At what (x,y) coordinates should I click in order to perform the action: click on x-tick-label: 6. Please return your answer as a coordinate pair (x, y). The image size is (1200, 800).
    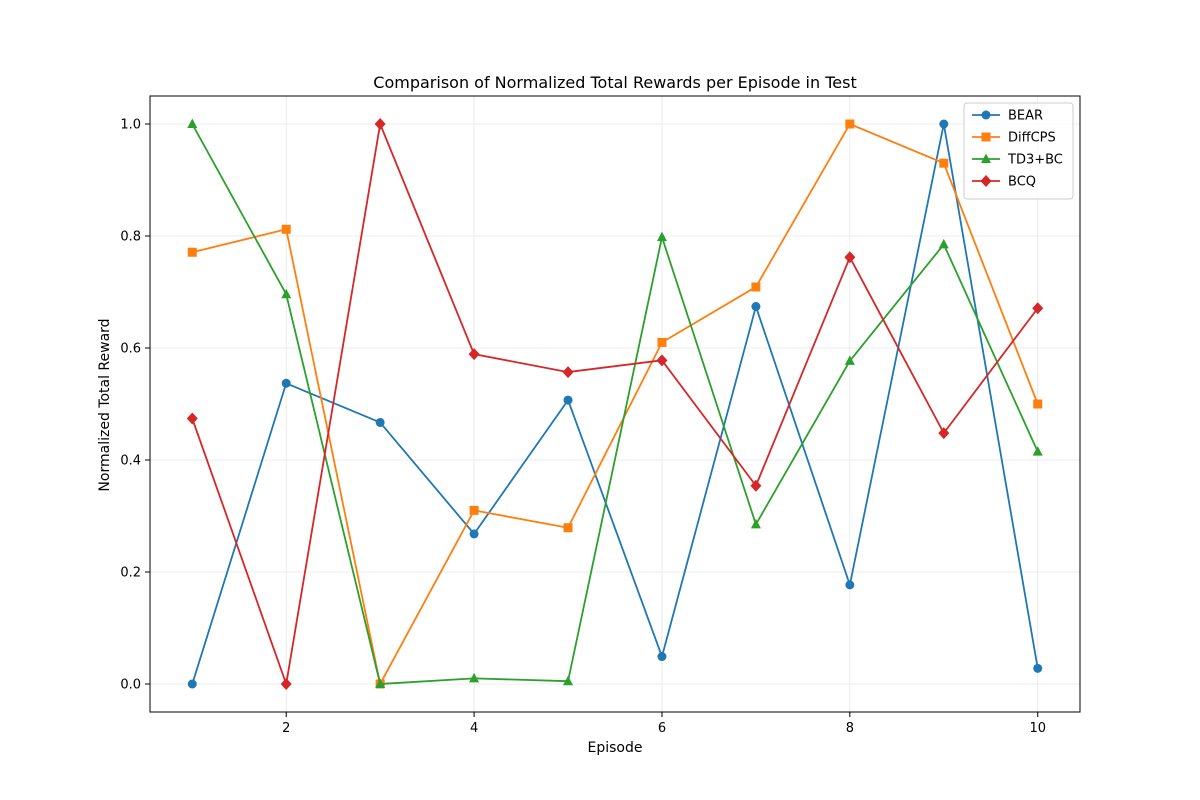
    Looking at the image, I should click on (662, 728).